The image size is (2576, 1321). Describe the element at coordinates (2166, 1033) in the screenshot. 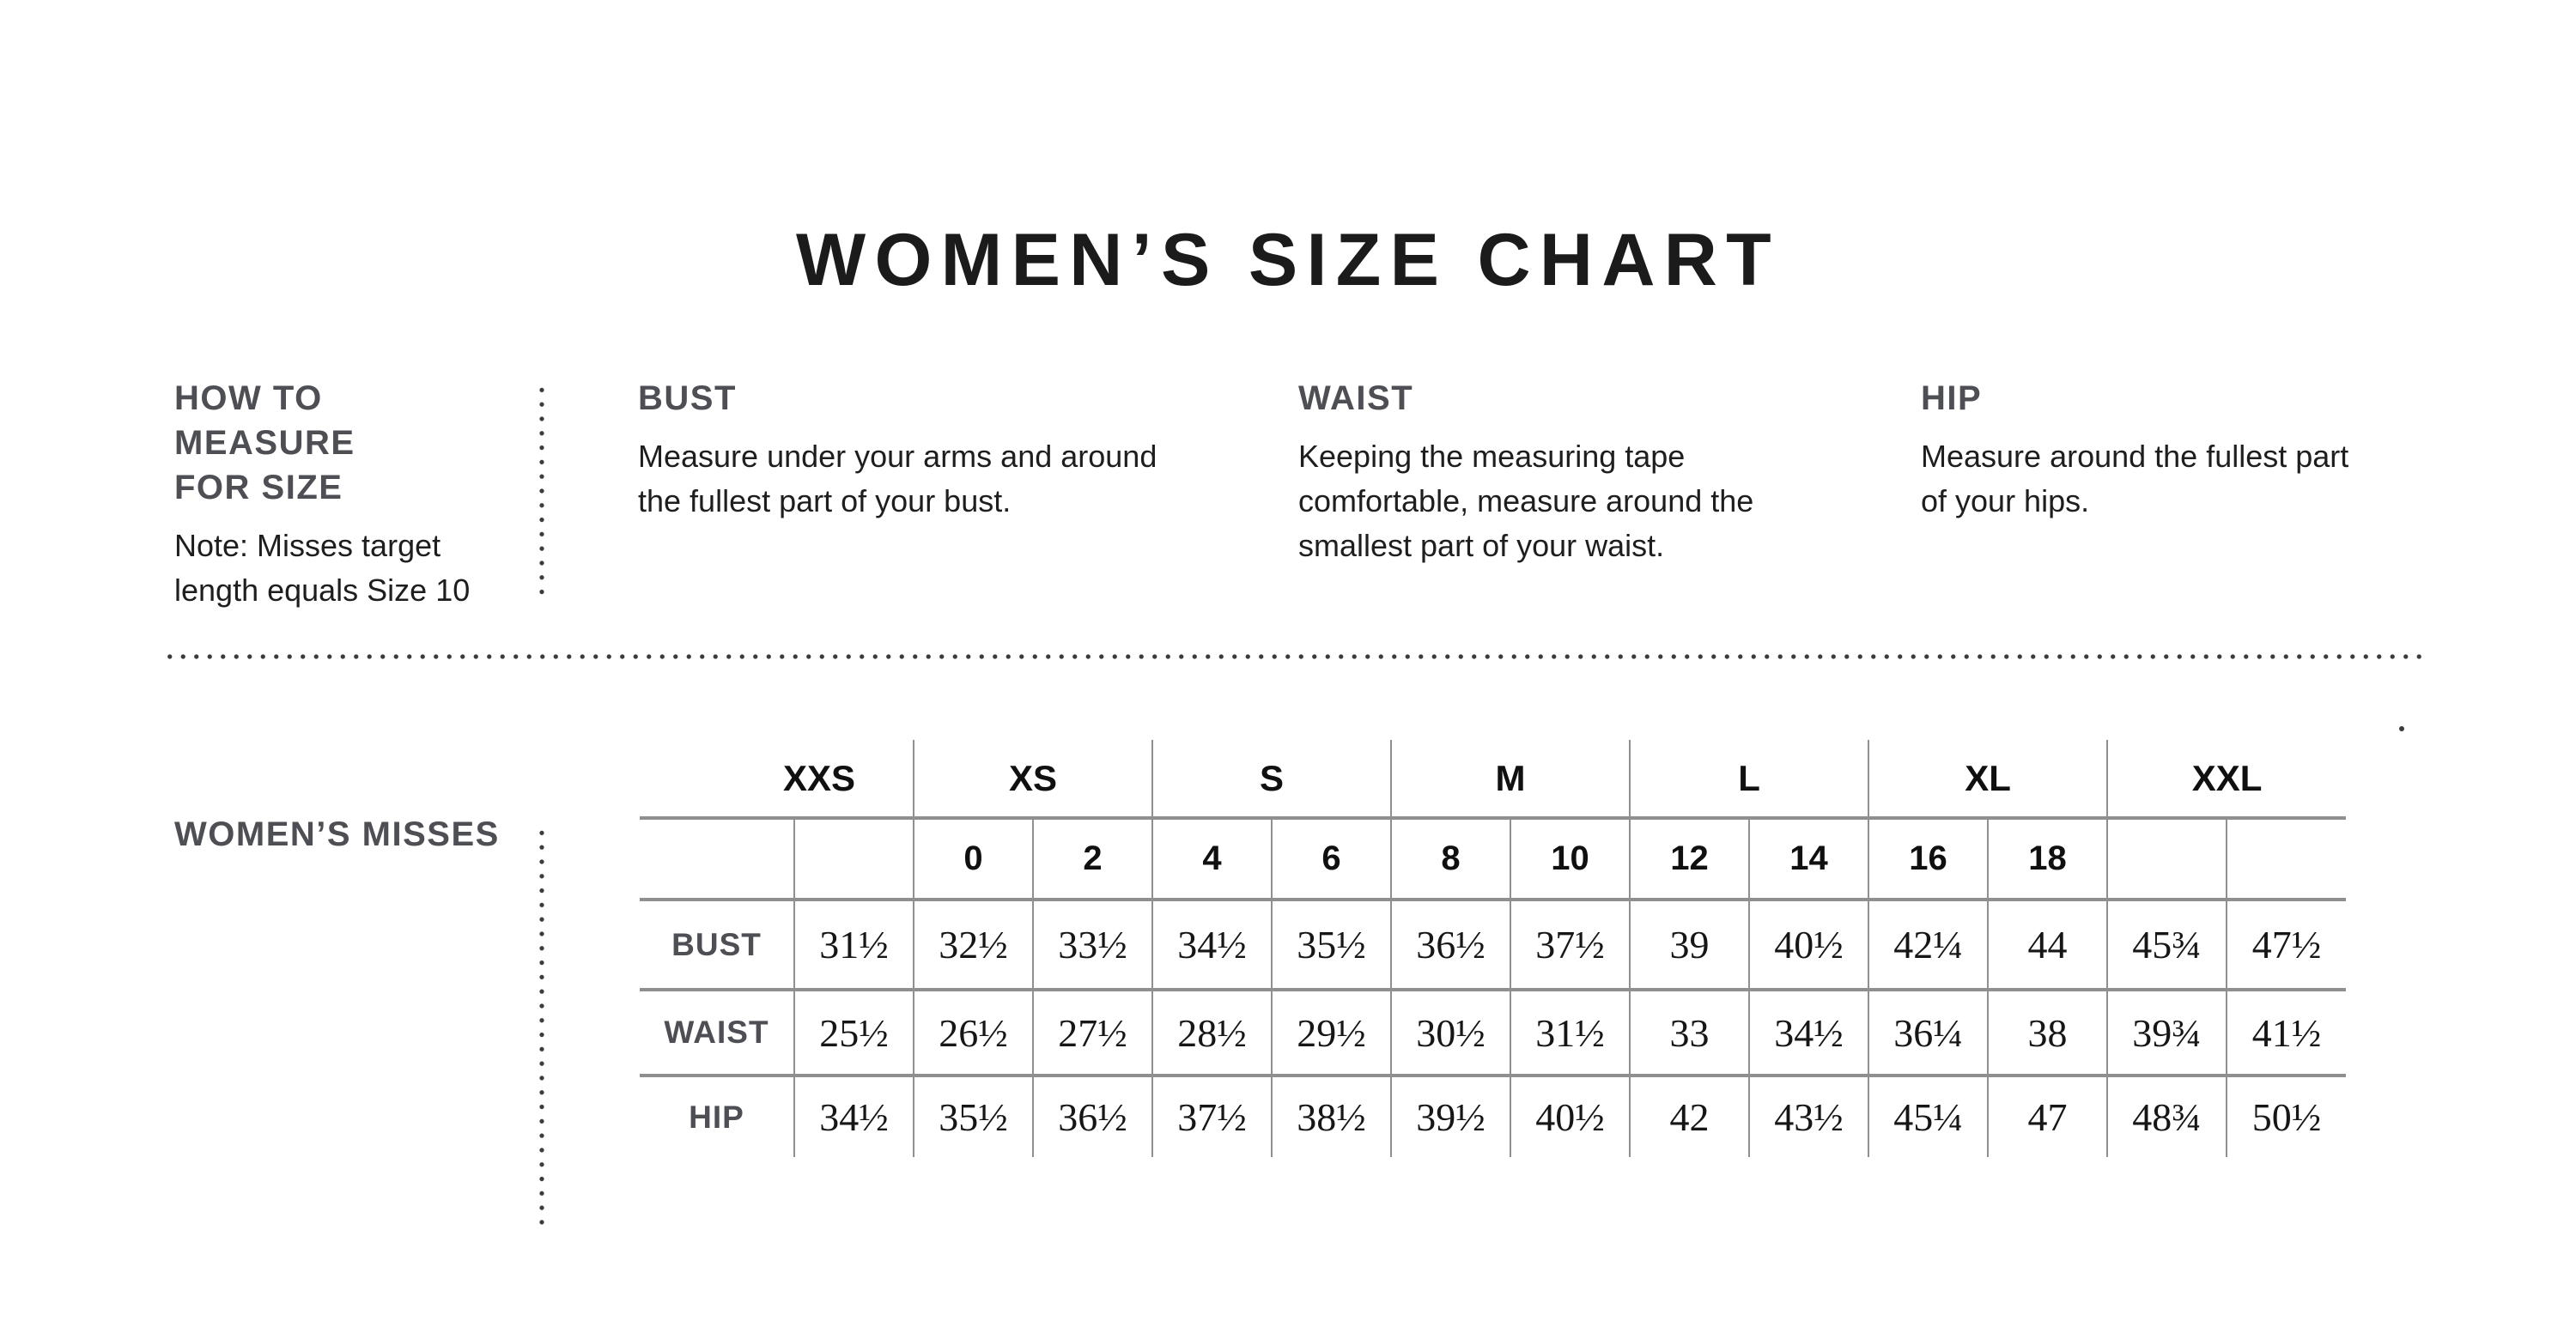

I see `measurement-value-cell: 39¾` at that location.